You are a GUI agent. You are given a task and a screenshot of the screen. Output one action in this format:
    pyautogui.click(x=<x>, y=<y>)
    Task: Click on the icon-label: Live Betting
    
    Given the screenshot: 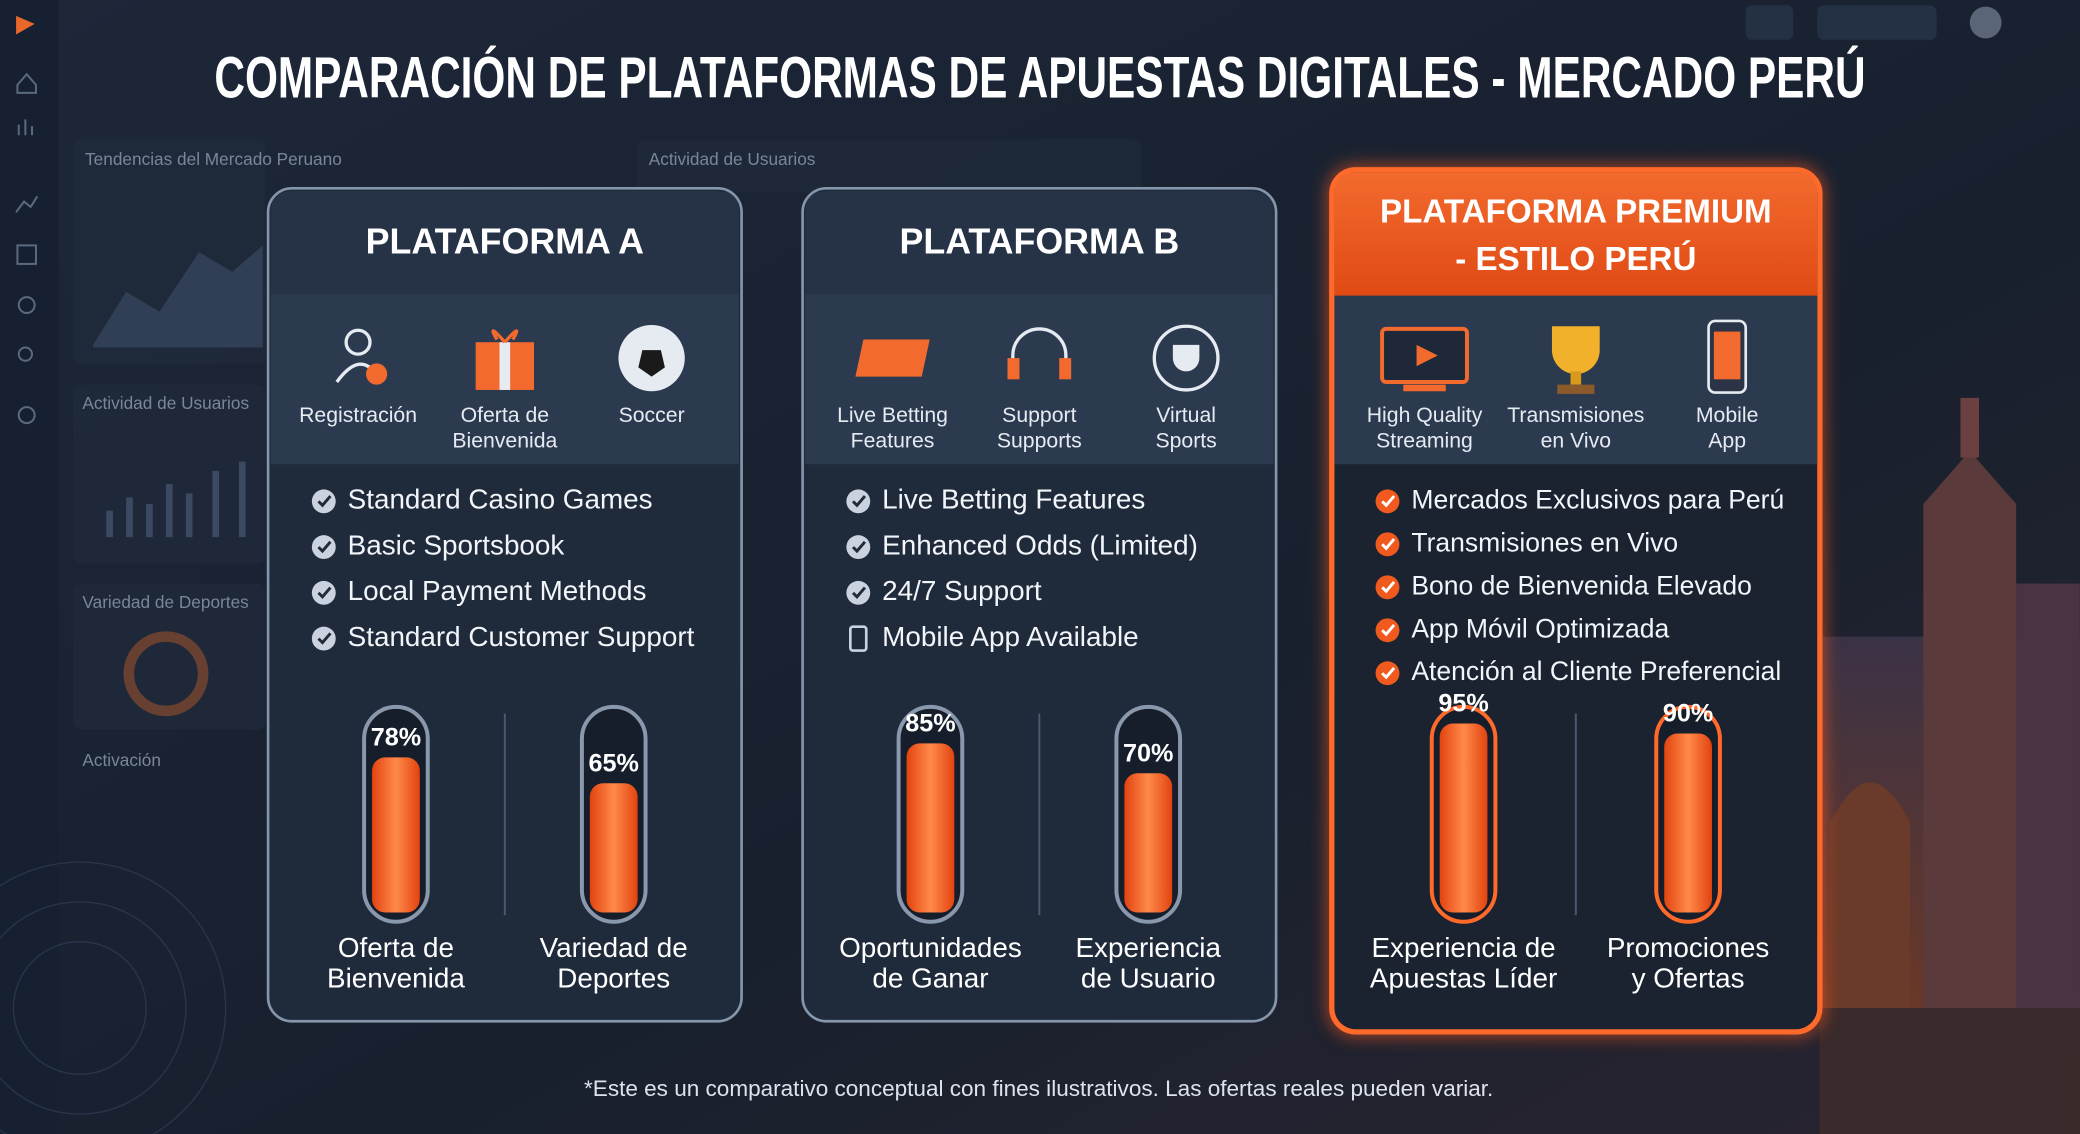 What is the action you would take?
    pyautogui.click(x=892, y=415)
    